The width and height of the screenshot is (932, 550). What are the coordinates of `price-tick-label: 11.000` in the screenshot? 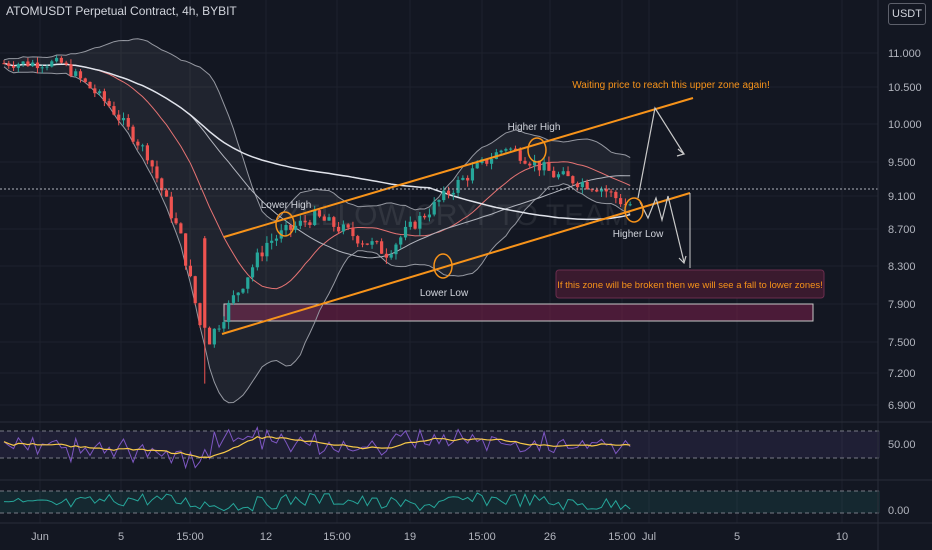 It's located at (904, 54).